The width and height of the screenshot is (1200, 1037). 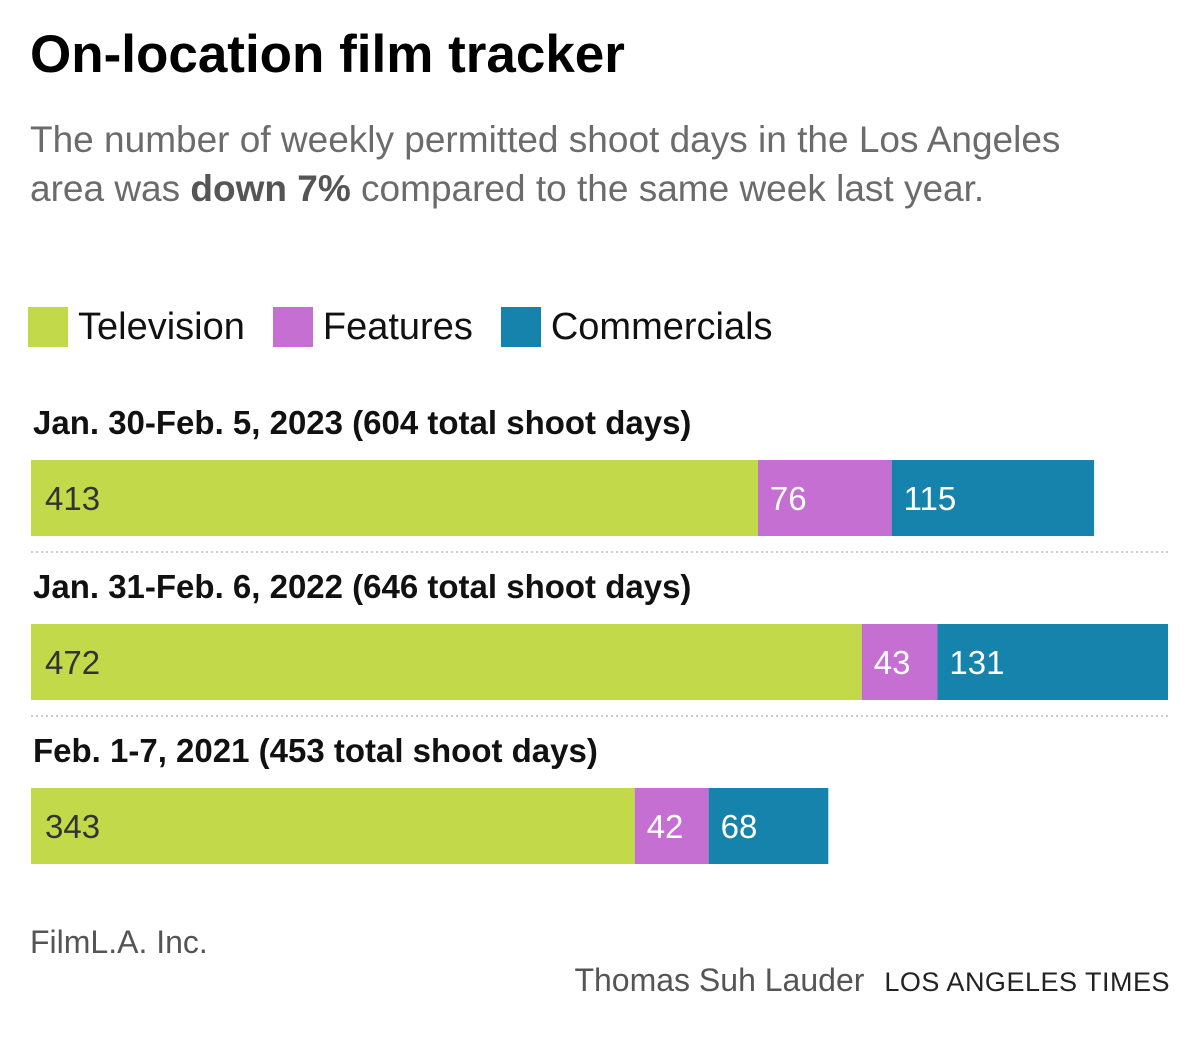 I want to click on author-credit: Thomas Suh Lauder, so click(x=719, y=980).